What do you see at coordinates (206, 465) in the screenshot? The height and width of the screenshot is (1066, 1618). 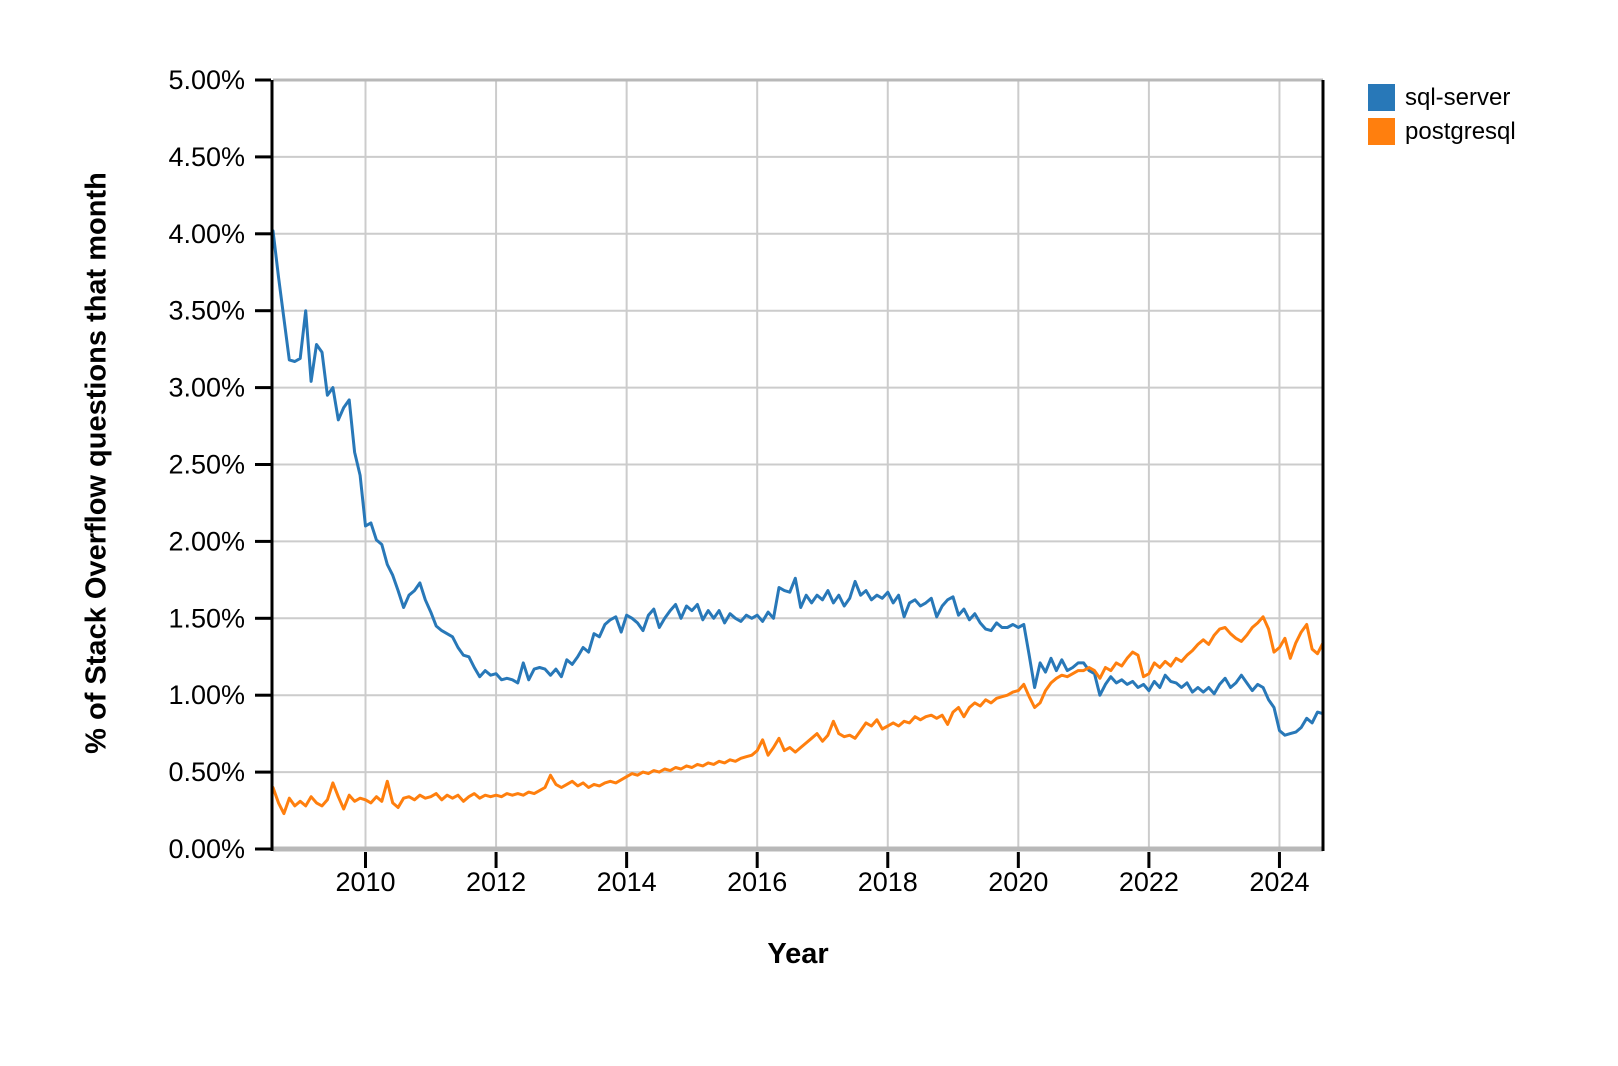 I see `y-tick-label: 2.50%` at bounding box center [206, 465].